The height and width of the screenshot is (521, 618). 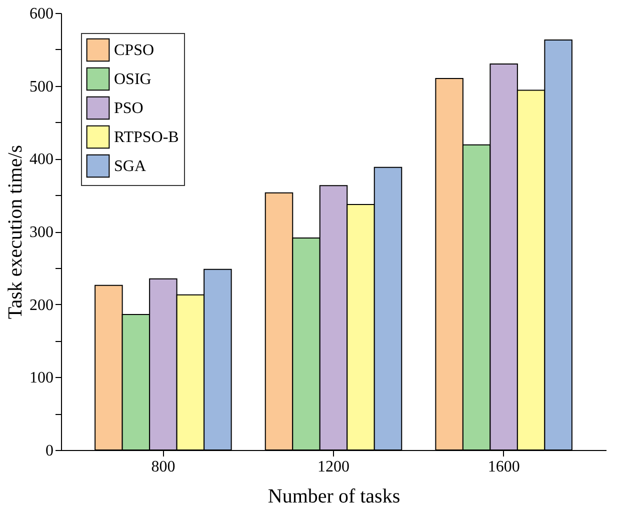 I want to click on legend-label: PSO, so click(x=129, y=108).